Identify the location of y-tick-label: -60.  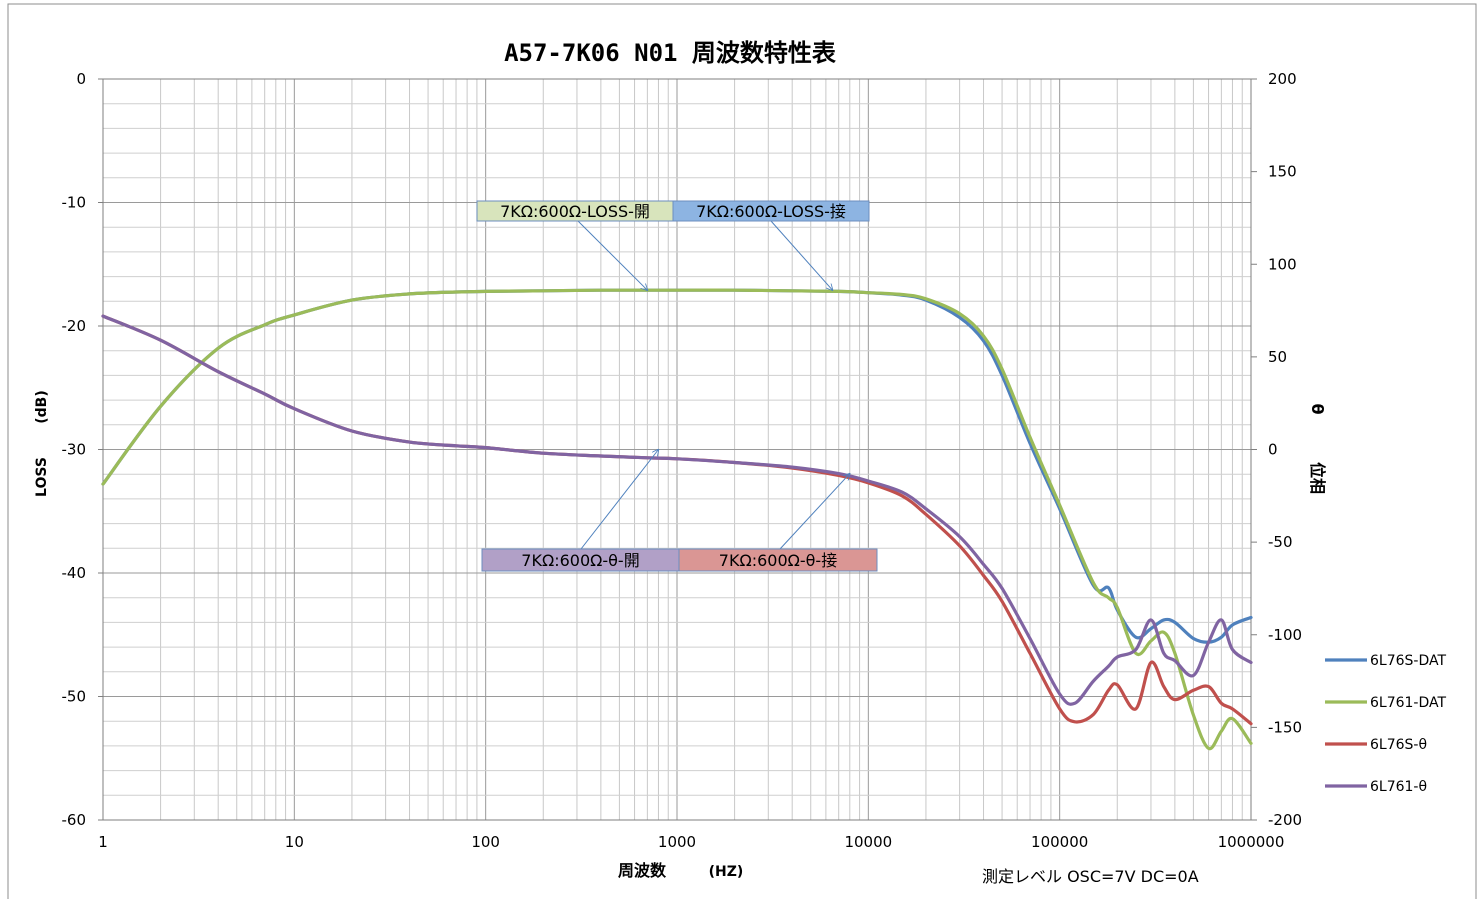
(74, 820).